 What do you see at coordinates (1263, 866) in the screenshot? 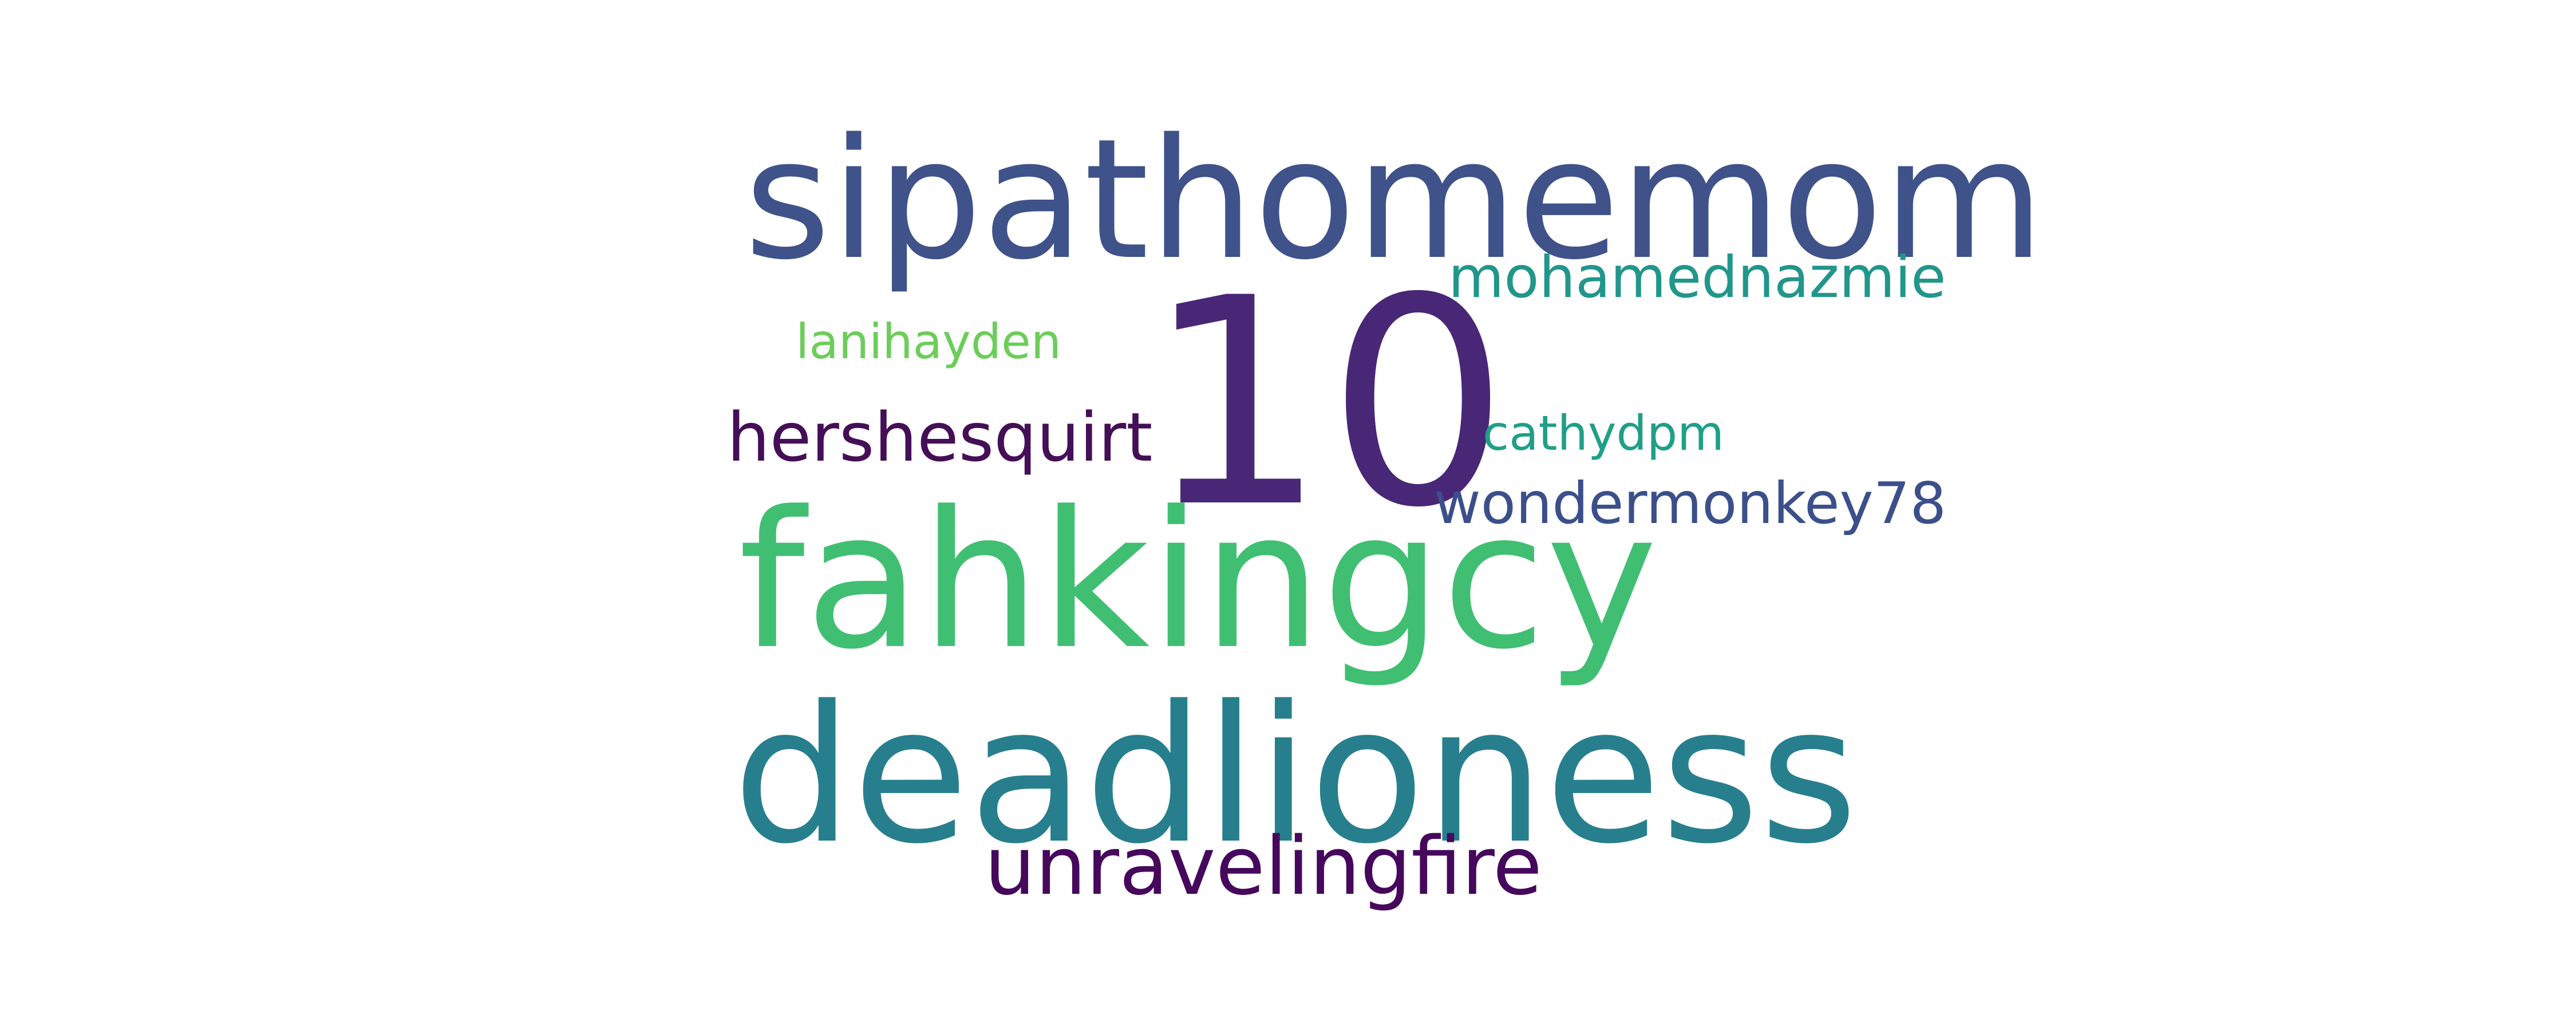
I see `word-unravelingfire: unravelingfire` at bounding box center [1263, 866].